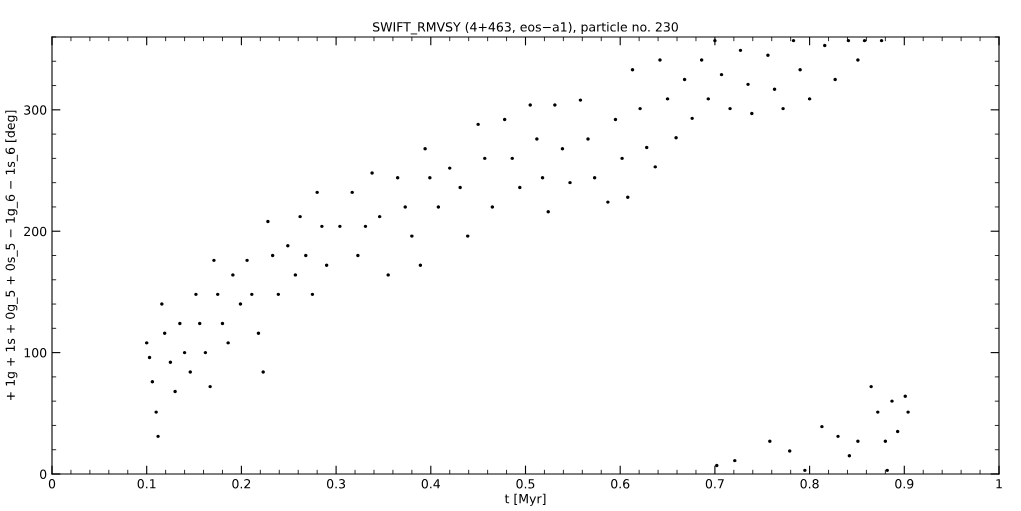  I want to click on x-tick-label: 0.5, so click(525, 484).